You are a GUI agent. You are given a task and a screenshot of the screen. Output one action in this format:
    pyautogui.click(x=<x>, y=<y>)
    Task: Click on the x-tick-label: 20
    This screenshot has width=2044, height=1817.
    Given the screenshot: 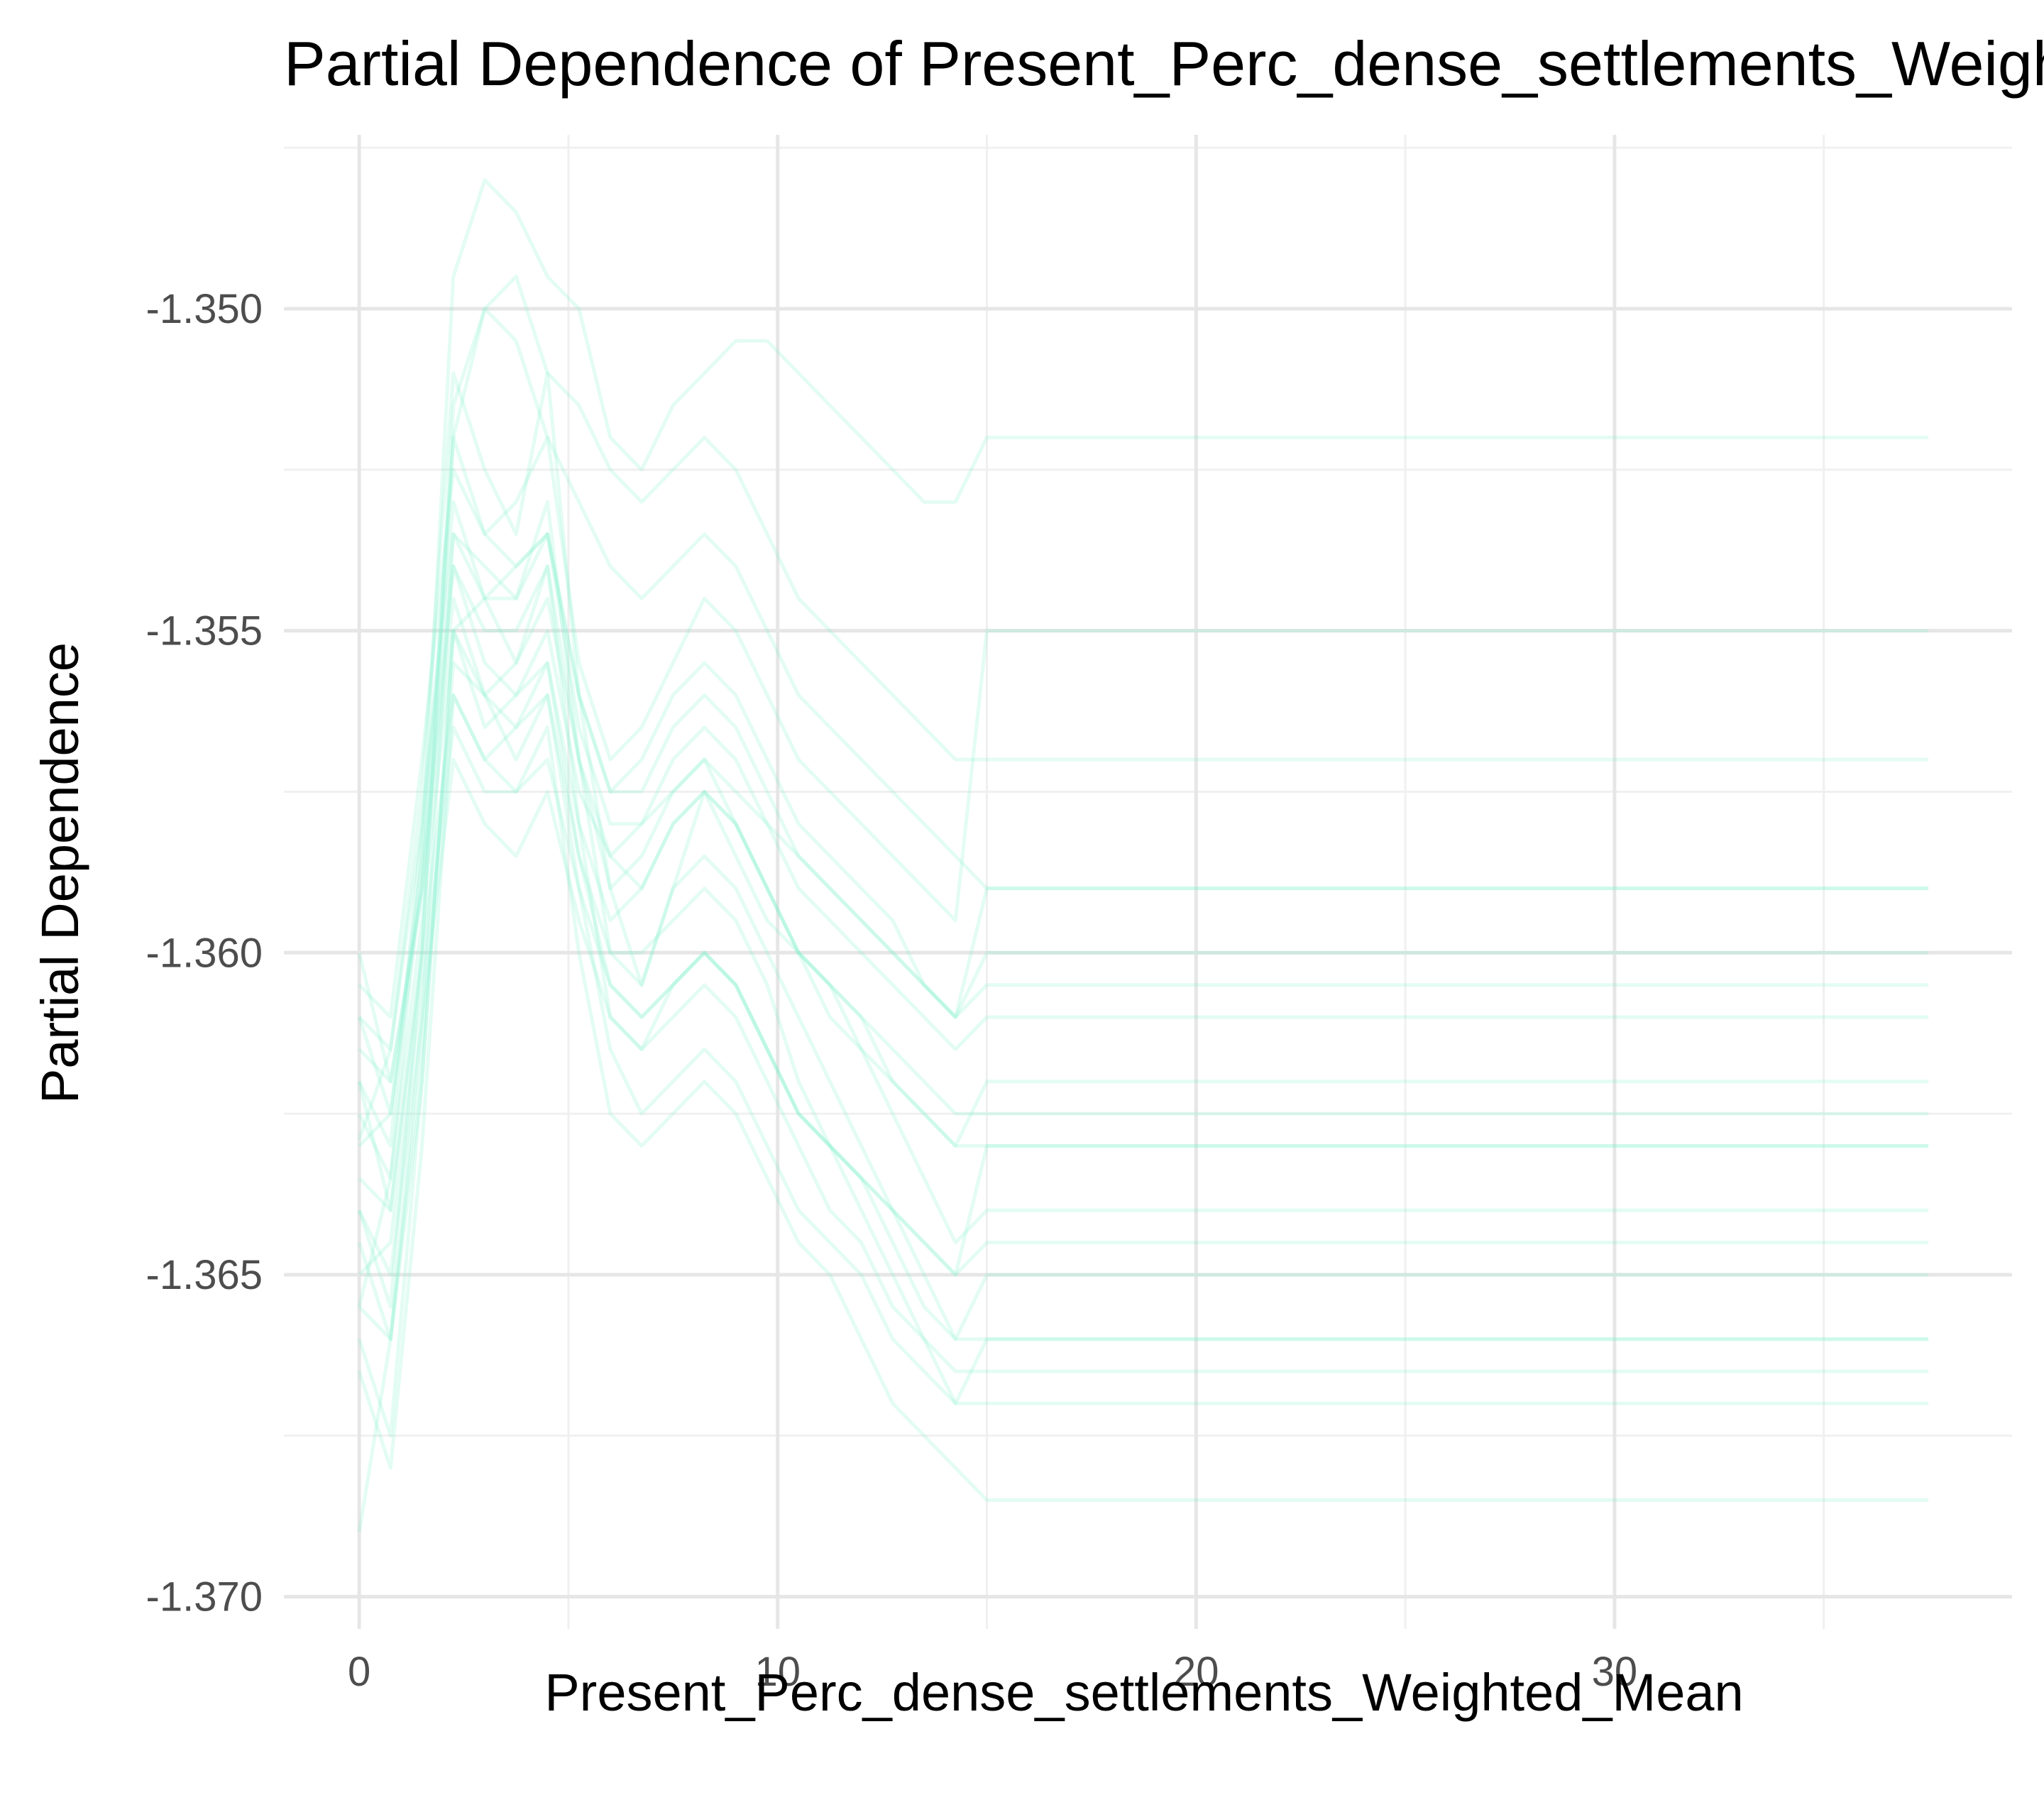 What is the action you would take?
    pyautogui.click(x=1196, y=1672)
    